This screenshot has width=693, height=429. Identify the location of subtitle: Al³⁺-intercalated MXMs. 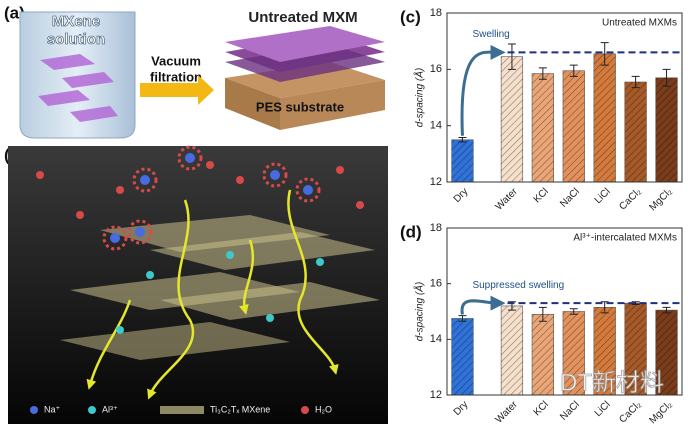
(625, 238).